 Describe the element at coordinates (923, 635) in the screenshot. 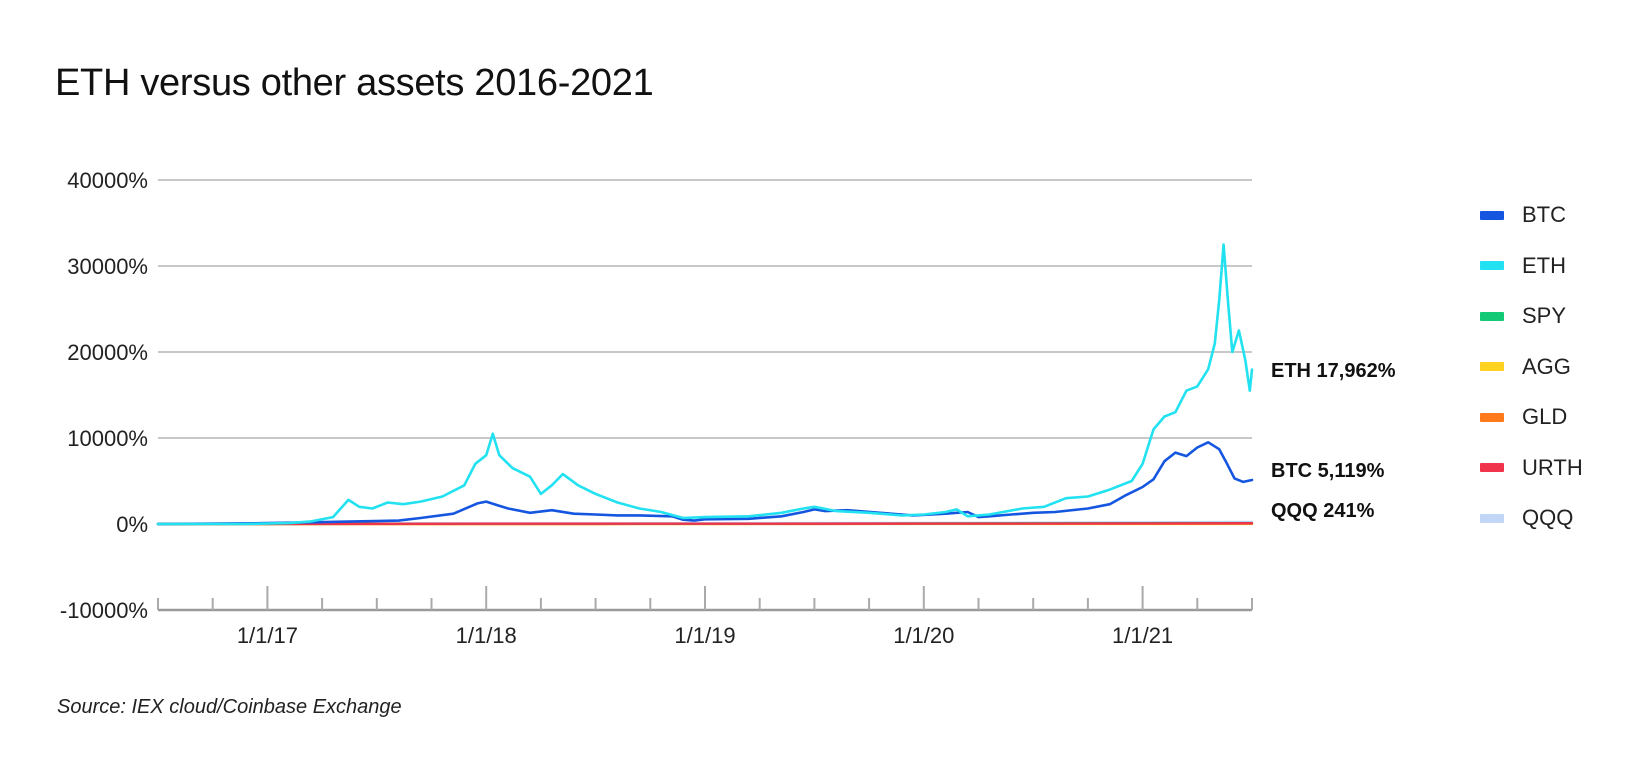

I see `x-tick-label: 1/1/20` at that location.